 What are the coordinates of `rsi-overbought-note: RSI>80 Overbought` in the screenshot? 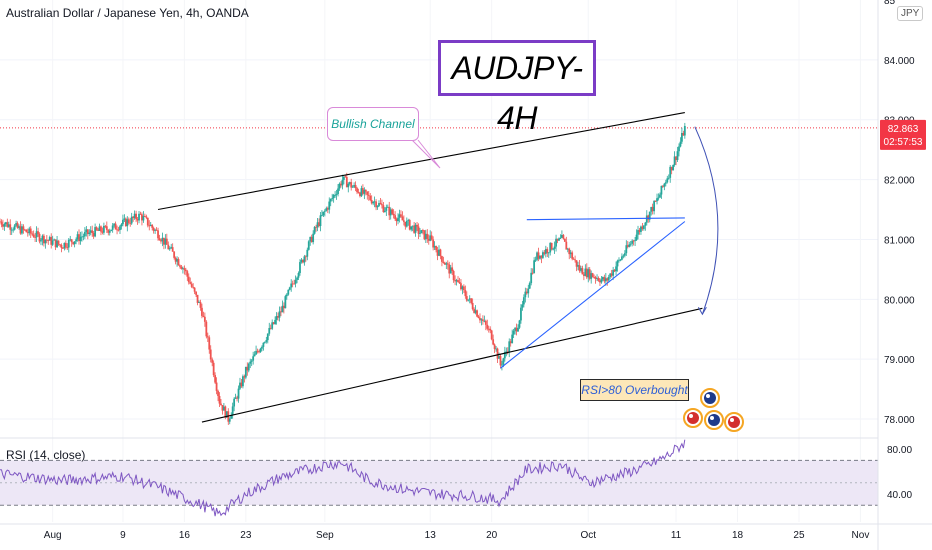 It's located at (634, 390).